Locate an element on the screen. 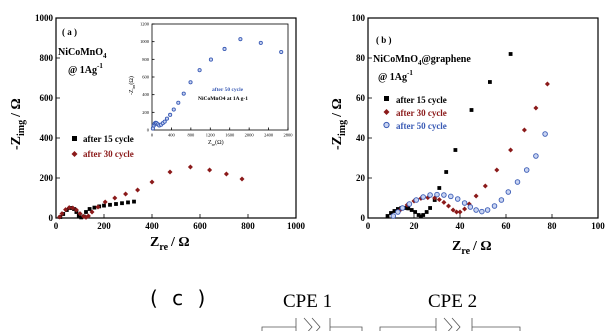 The width and height of the screenshot is (616, 331). rate-label-a: @ 1Ag-1 is located at coordinates (85, 69).